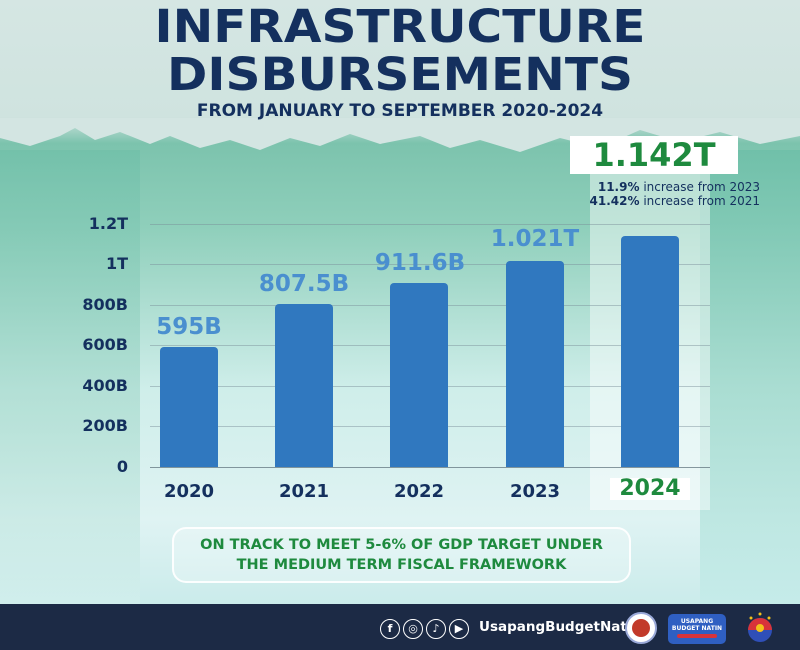 Image resolution: width=800 pixels, height=650 pixels. What do you see at coordinates (419, 491) in the screenshot?
I see `x-label-2022: 2022` at bounding box center [419, 491].